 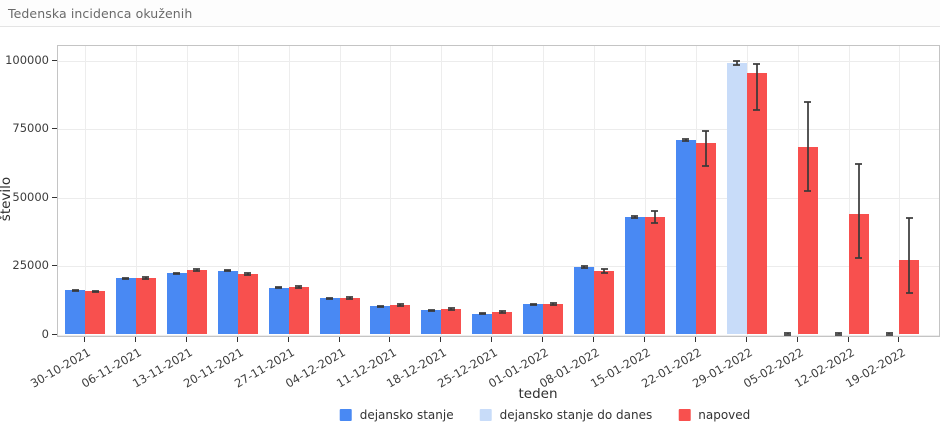 I want to click on bar-napoved-11-12-2021, so click(x=400, y=319).